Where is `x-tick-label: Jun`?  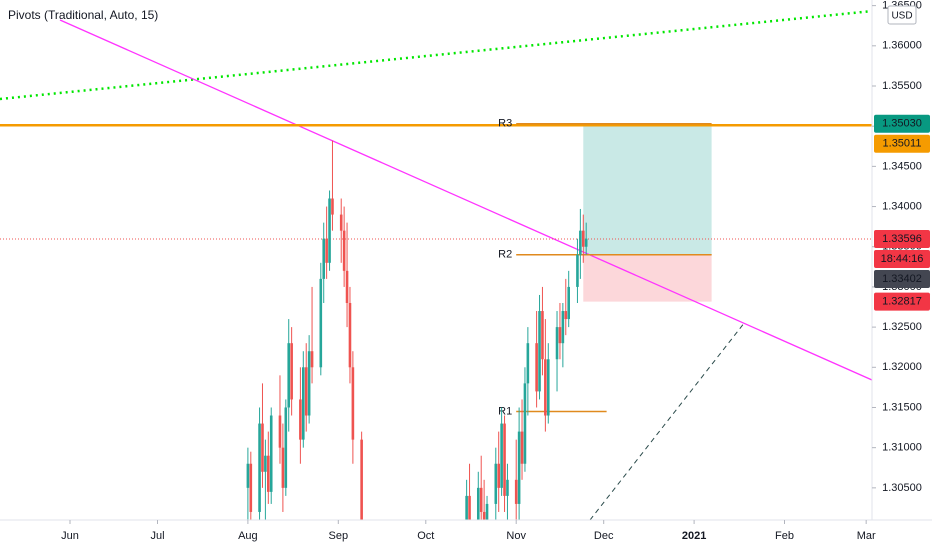
x-tick-label: Jun is located at coordinates (70, 536).